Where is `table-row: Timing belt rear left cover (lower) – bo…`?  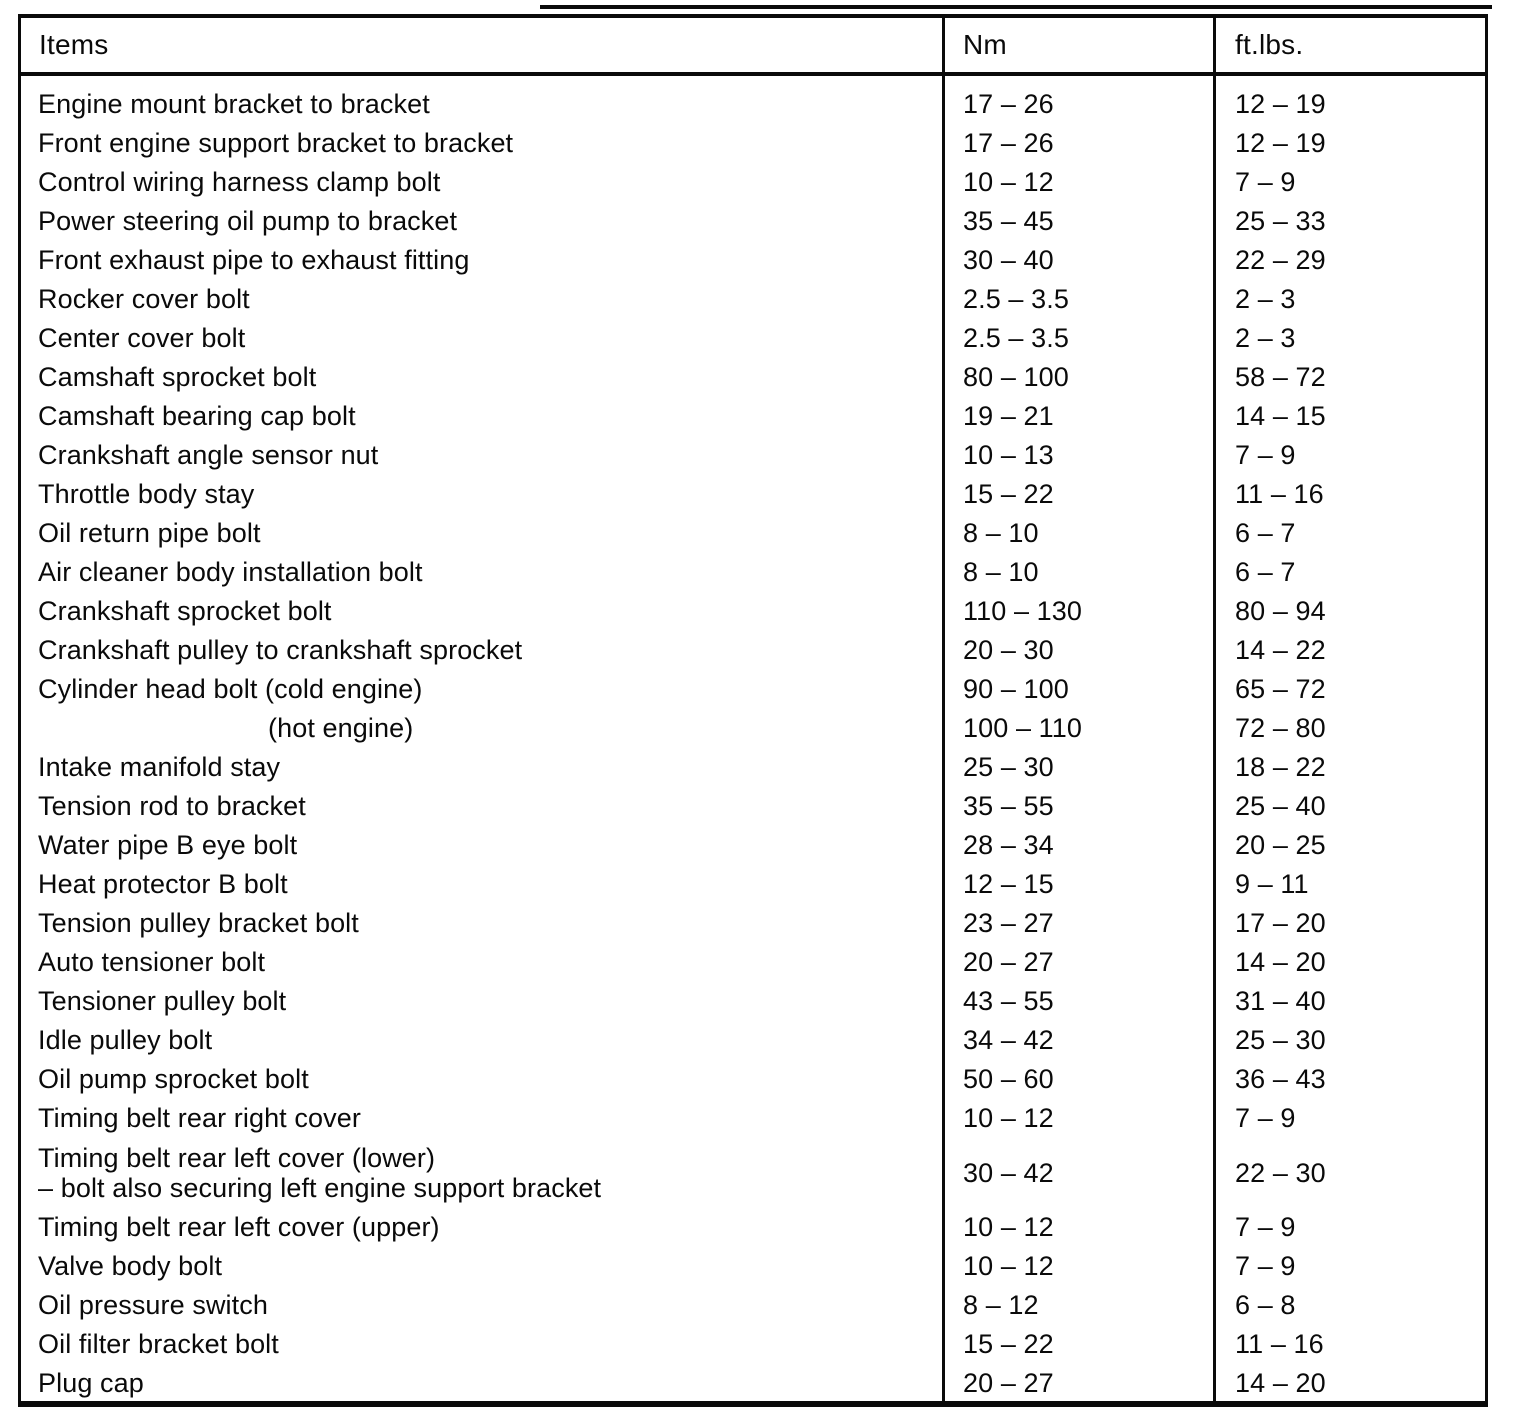
table-row: Timing belt rear left cover (lower) – bo… is located at coordinates (753, 1173).